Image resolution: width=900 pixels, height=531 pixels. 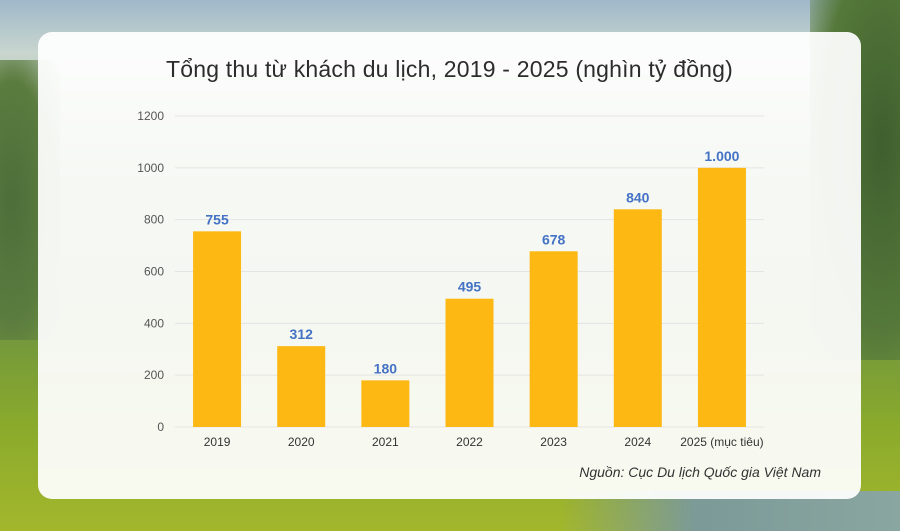 I want to click on bar-value-label: 180, so click(x=386, y=368).